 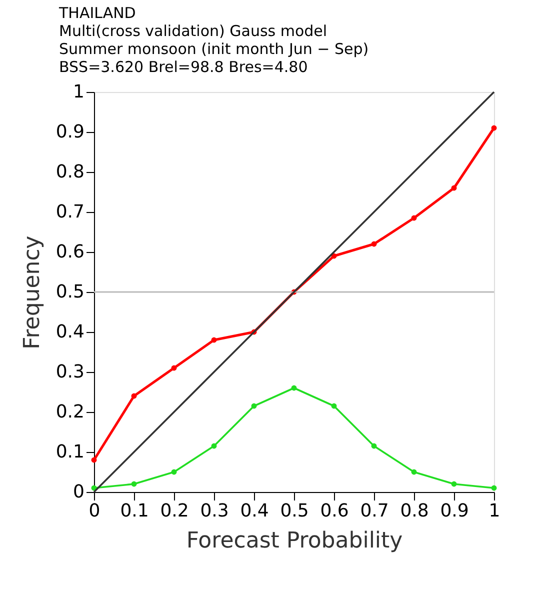 What do you see at coordinates (70, 212) in the screenshot?
I see `y-tick-label: 0.7` at bounding box center [70, 212].